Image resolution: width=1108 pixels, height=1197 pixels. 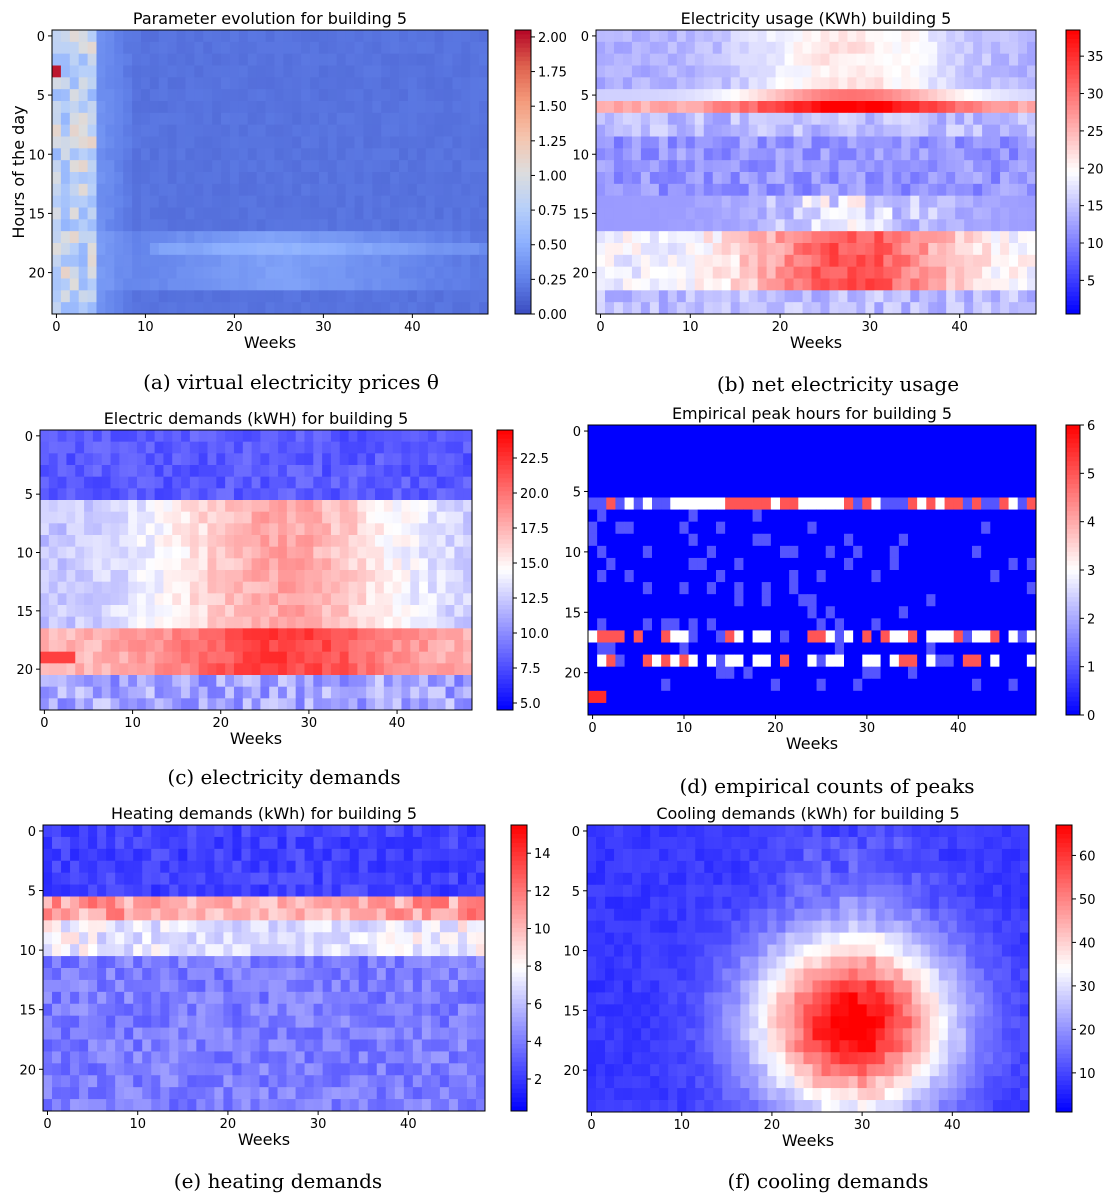 What do you see at coordinates (41, 96) in the screenshot?
I see `y-tick-label: 5` at bounding box center [41, 96].